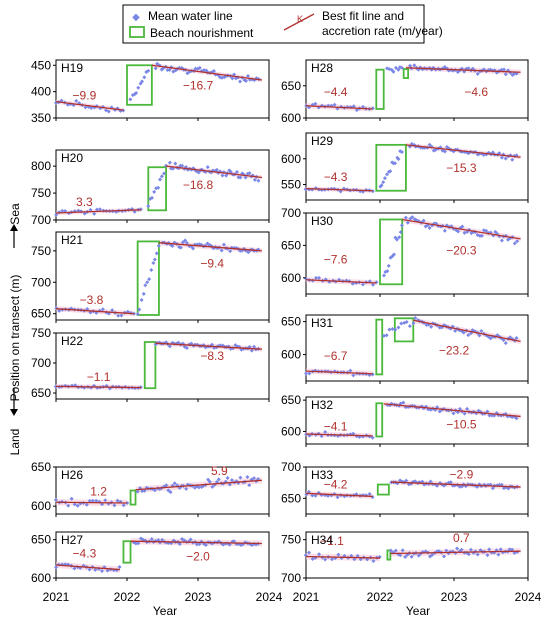 The height and width of the screenshot is (620, 550). I want to click on rate-label-h27-1: −2.0, so click(198, 557).